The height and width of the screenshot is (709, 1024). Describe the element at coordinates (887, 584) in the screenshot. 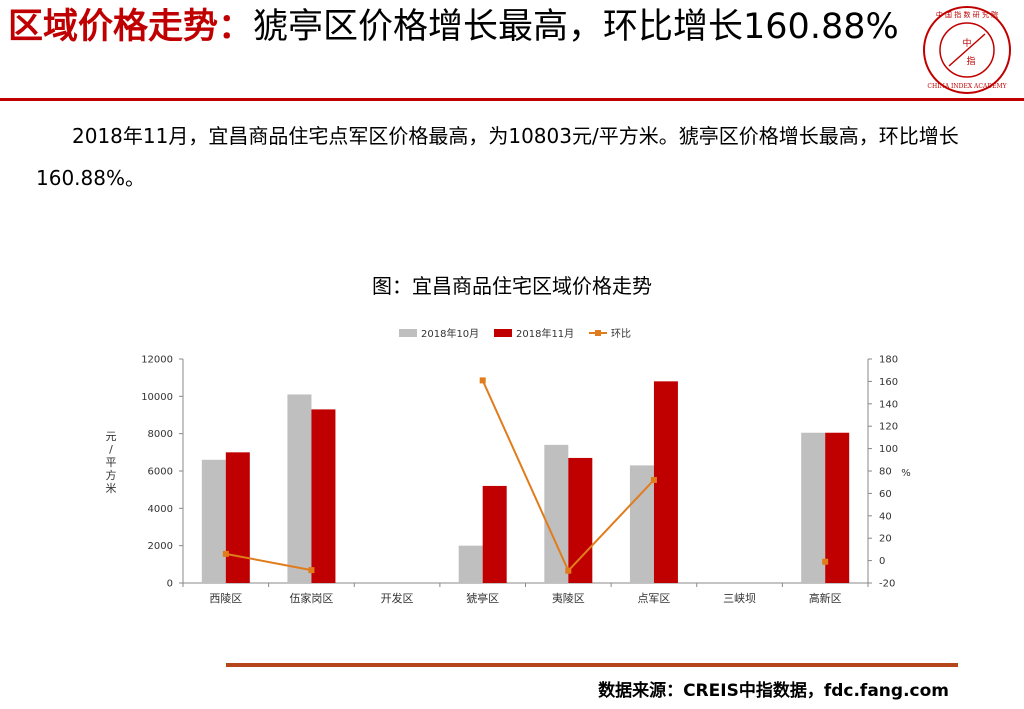

I see `y2-tick-label: -20` at that location.